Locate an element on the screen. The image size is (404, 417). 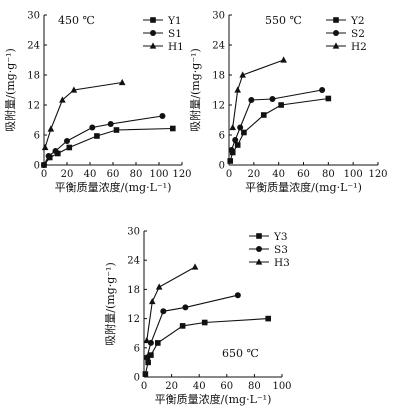
legend-label-Y3: Y3 is located at coordinates (280, 237).